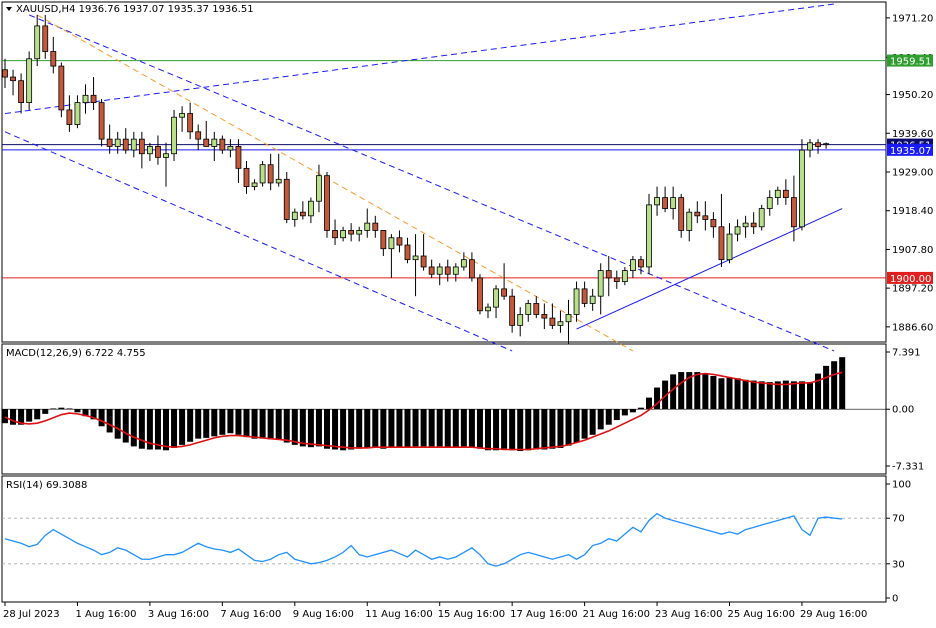 Image resolution: width=936 pixels, height=628 pixels. What do you see at coordinates (31, 614) in the screenshot?
I see `time-tick-label: 28 Jul 2023` at bounding box center [31, 614].